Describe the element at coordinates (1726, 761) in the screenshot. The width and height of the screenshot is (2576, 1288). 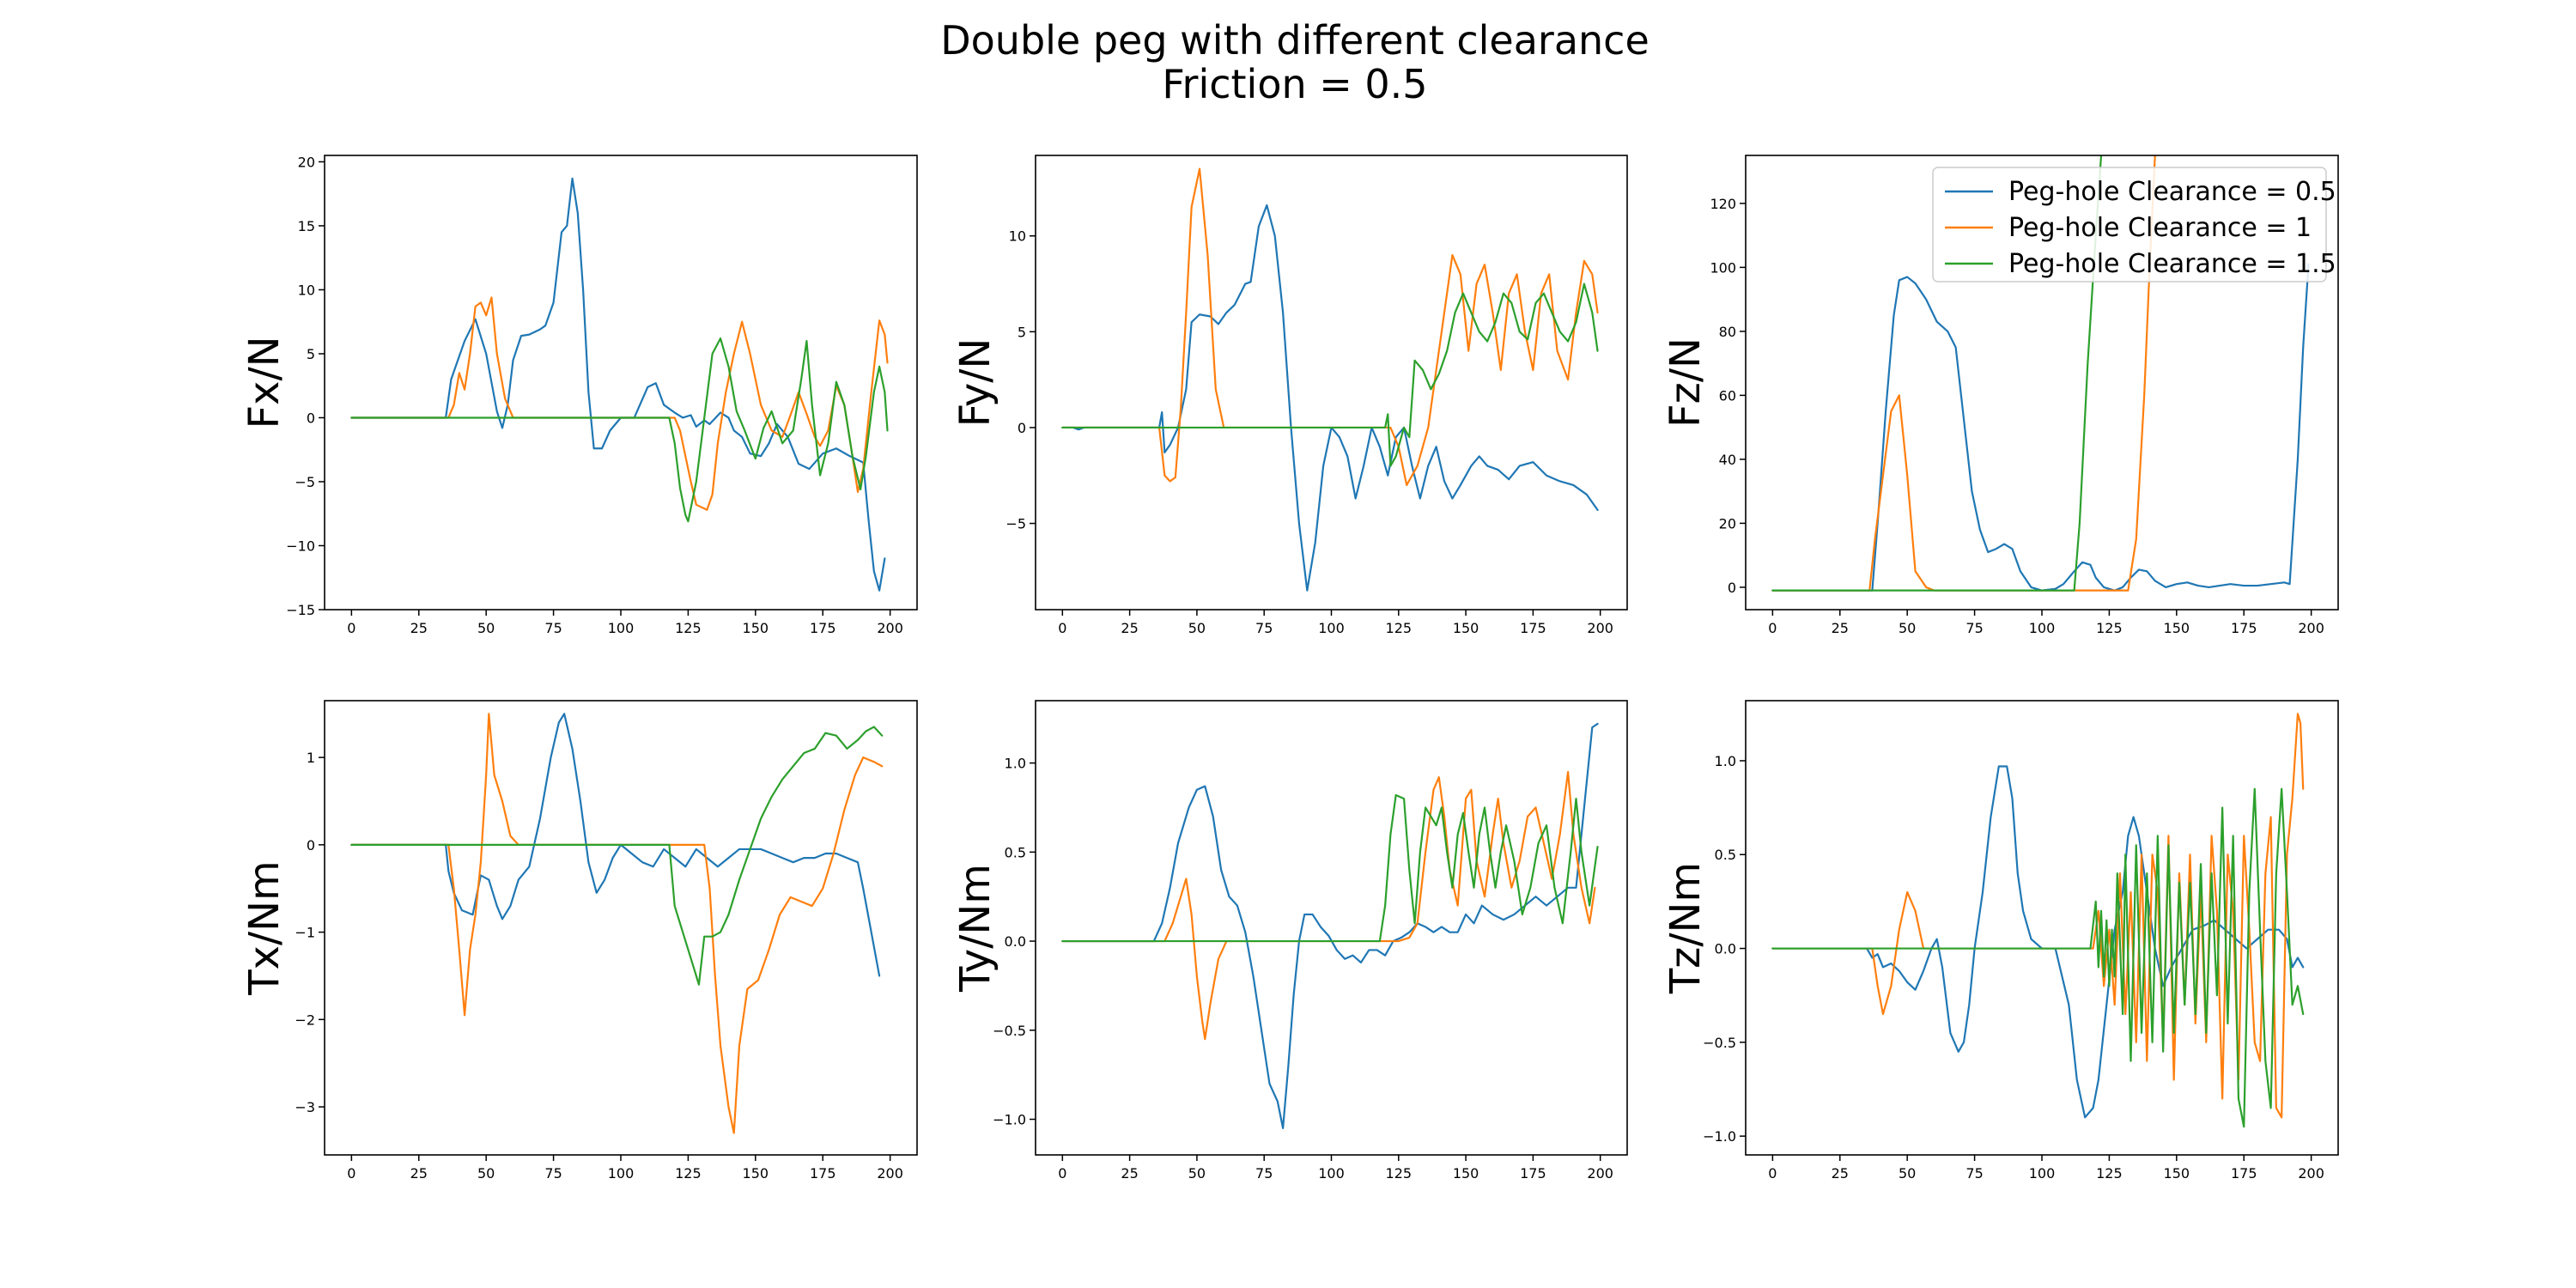
I see `y-tick-label: 1.0` at that location.